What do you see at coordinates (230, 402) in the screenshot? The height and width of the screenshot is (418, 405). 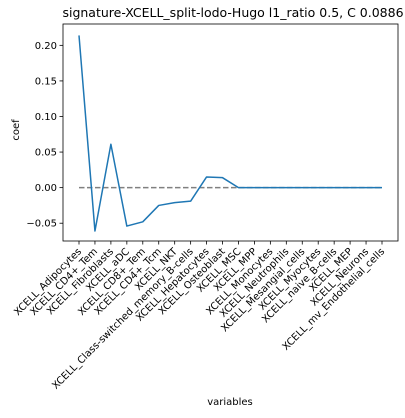 I see `x-axis-label: variables` at bounding box center [230, 402].